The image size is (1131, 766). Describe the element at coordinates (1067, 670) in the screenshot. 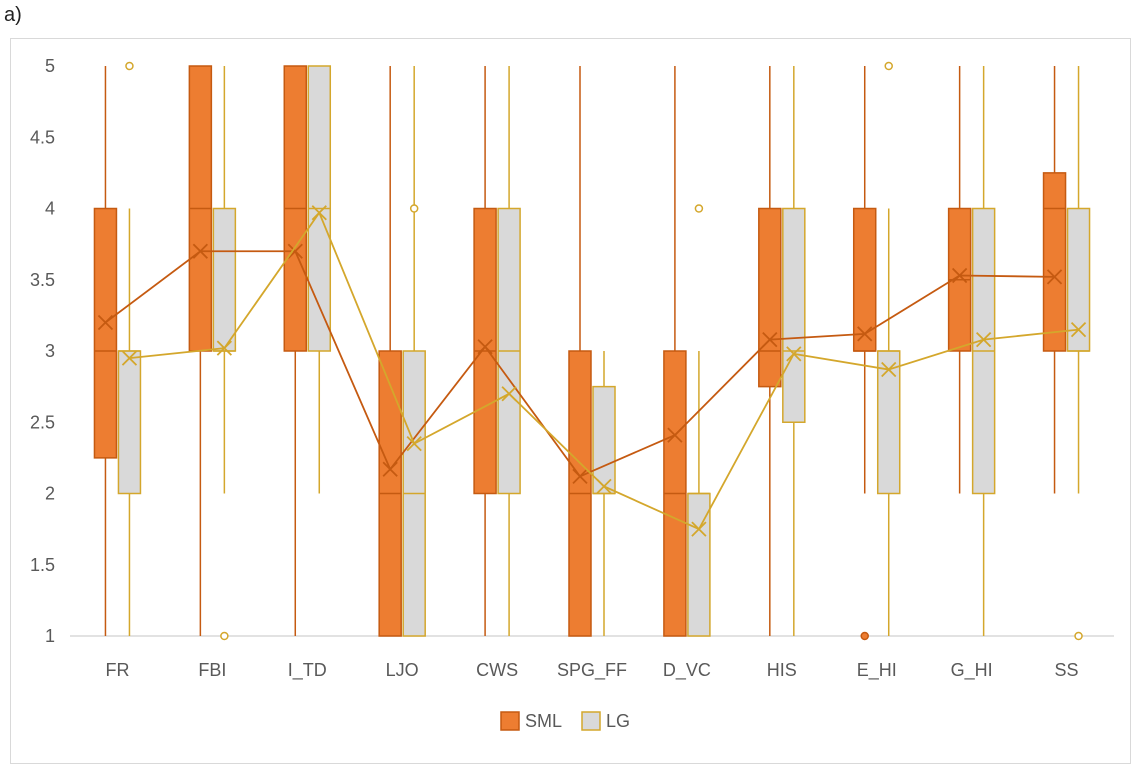

I see `x-category-label: SS` at that location.